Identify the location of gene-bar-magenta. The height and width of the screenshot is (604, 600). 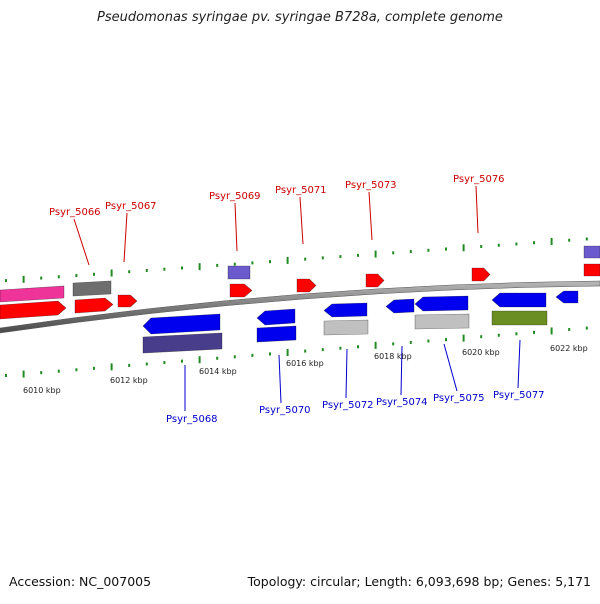
(32, 294).